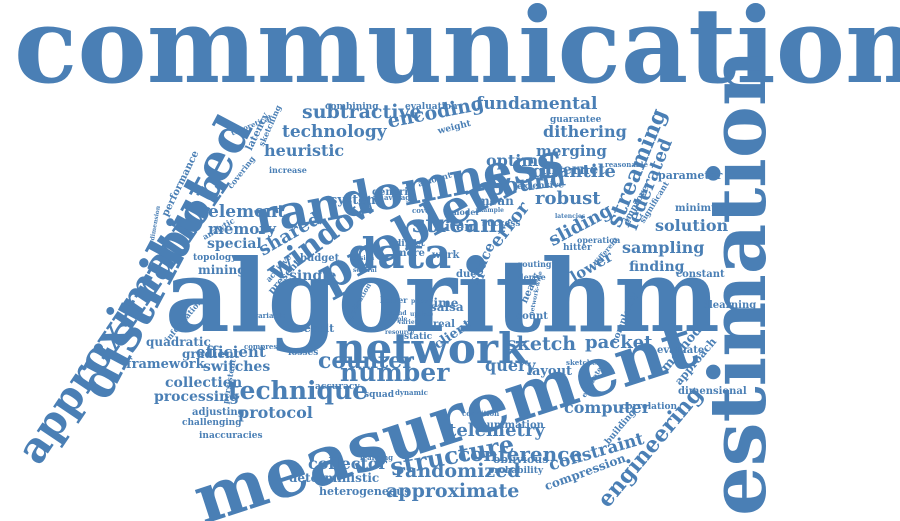  Describe the element at coordinates (320, 258) in the screenshot. I see `cloud-word: budget` at that location.